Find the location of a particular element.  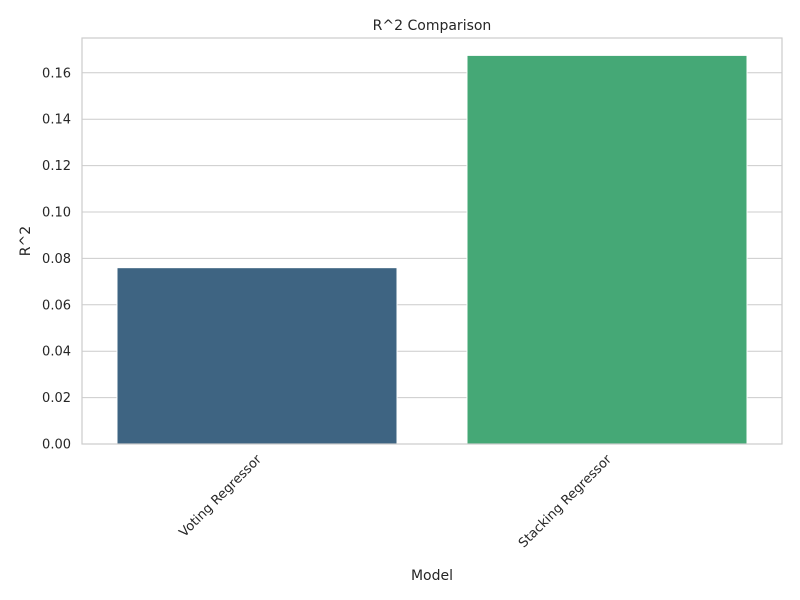

y-tick-label: 0.04 is located at coordinates (56, 352).